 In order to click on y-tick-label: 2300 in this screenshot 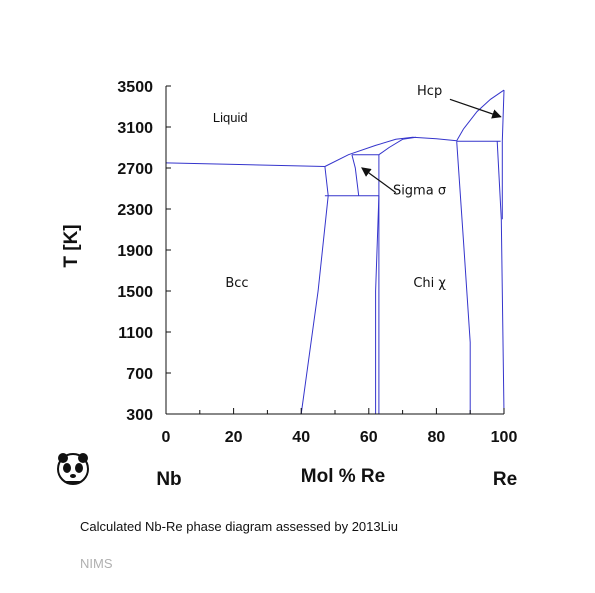, I will do `click(135, 210)`.